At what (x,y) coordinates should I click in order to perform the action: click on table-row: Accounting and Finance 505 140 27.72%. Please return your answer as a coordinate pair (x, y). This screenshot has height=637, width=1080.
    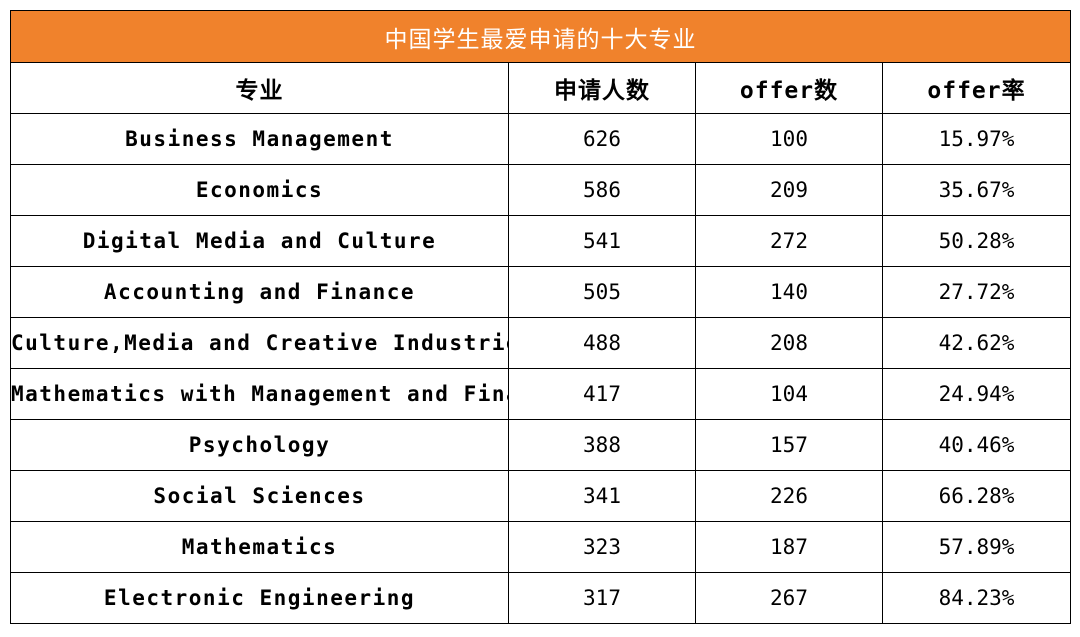
    Looking at the image, I should click on (540, 292).